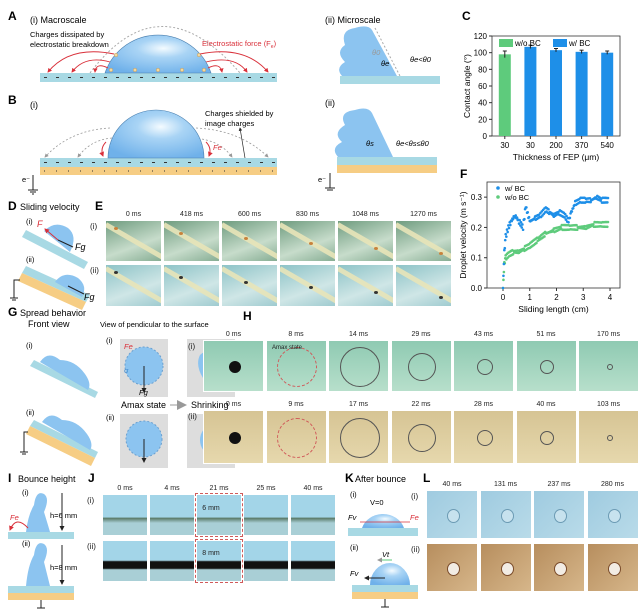 The image size is (640, 612). What do you see at coordinates (41, 589) in the screenshot?
I see `substrate-ii` at bounding box center [41, 589].